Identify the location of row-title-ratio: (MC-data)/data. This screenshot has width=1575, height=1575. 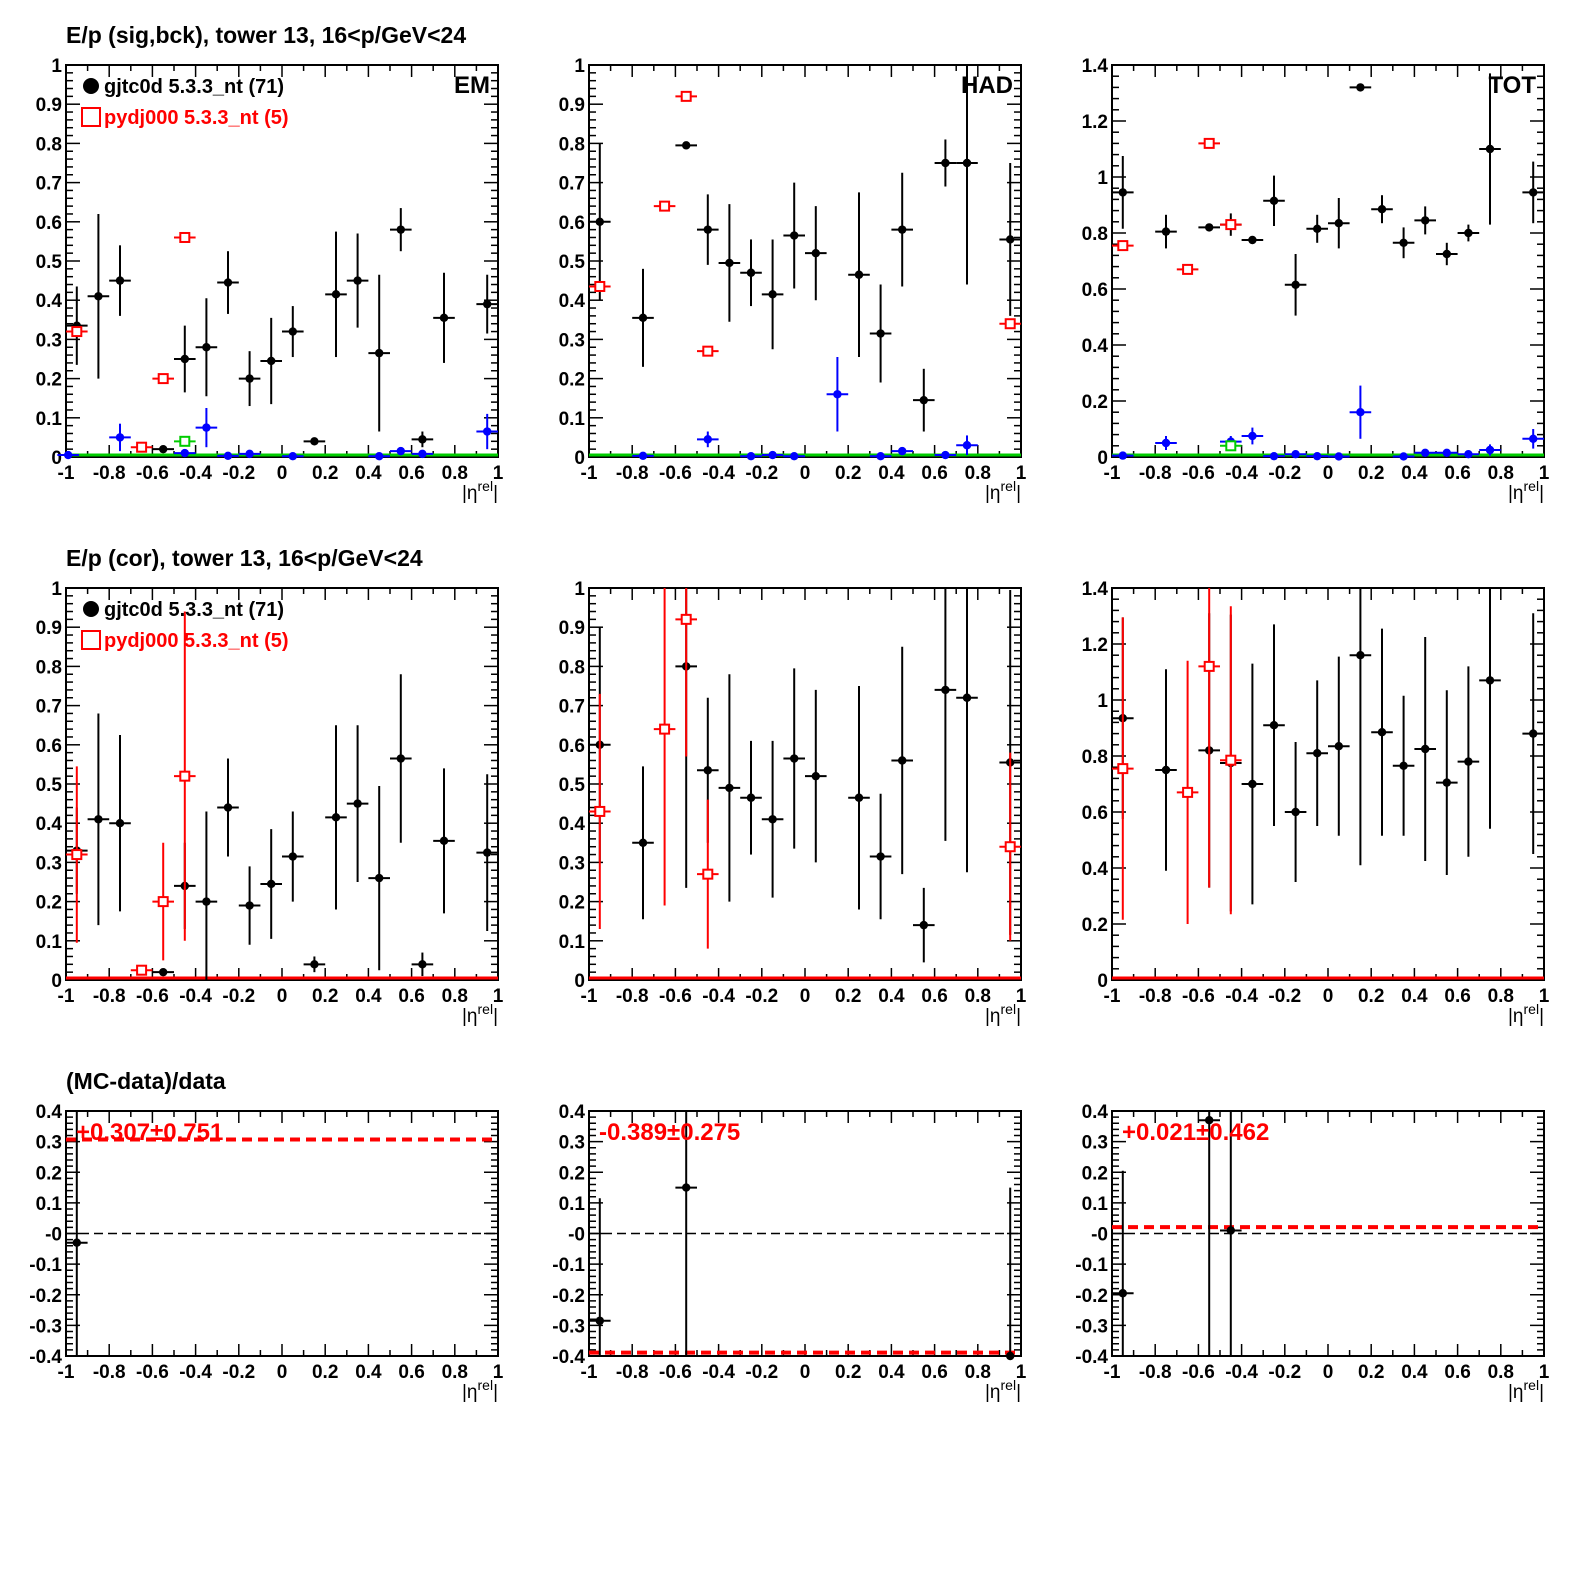
(146, 1081).